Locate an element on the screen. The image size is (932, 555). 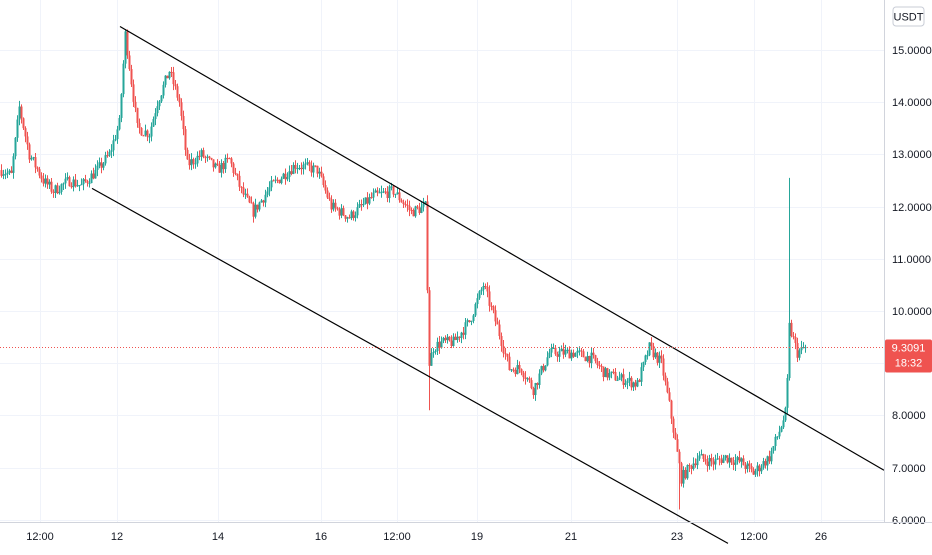
currency-badge: USDT is located at coordinates (908, 16).